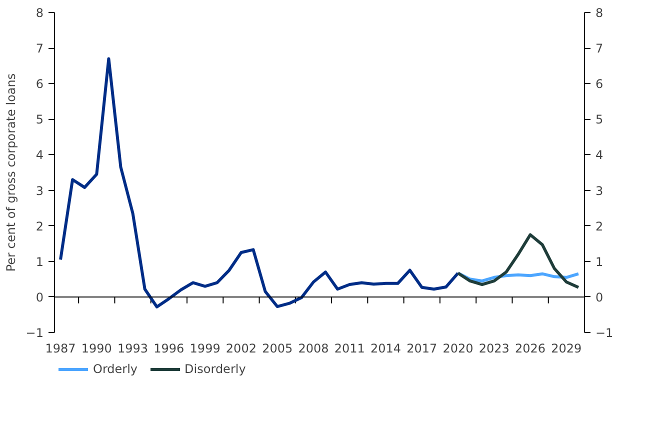  What do you see at coordinates (566, 349) in the screenshot?
I see `x-tick-label: 2029` at bounding box center [566, 349].